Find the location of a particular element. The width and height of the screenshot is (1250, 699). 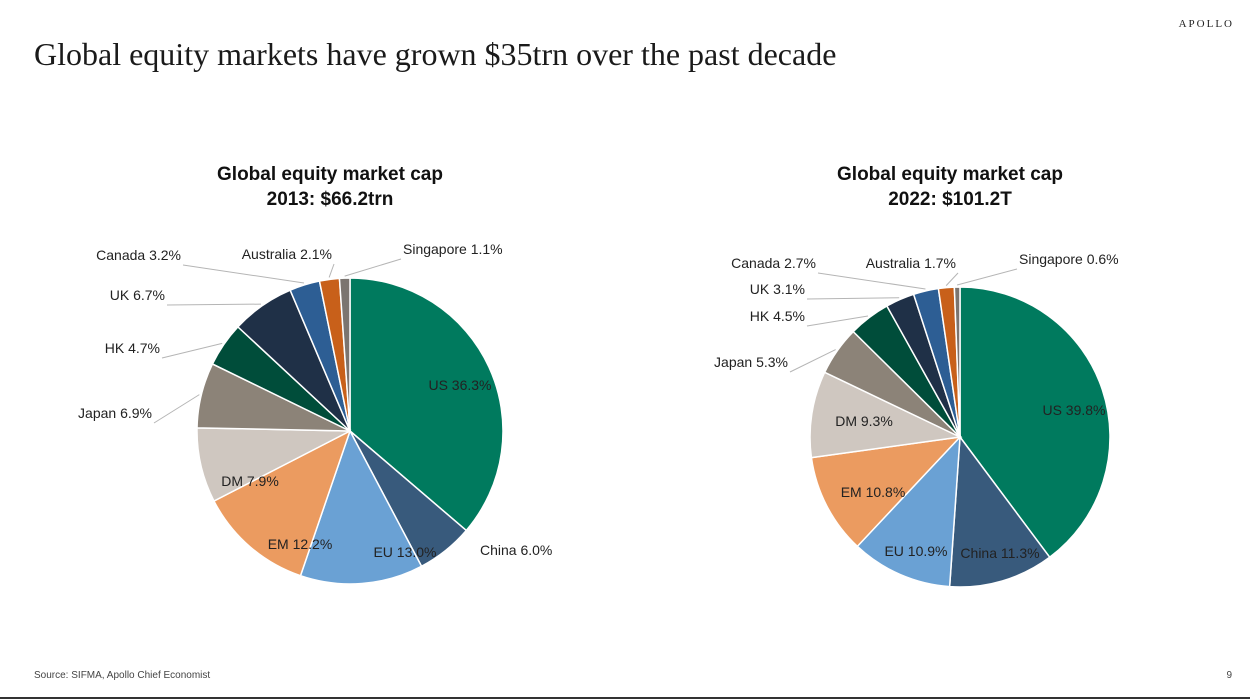

slice-label: EU 13.0% is located at coordinates (404, 552).